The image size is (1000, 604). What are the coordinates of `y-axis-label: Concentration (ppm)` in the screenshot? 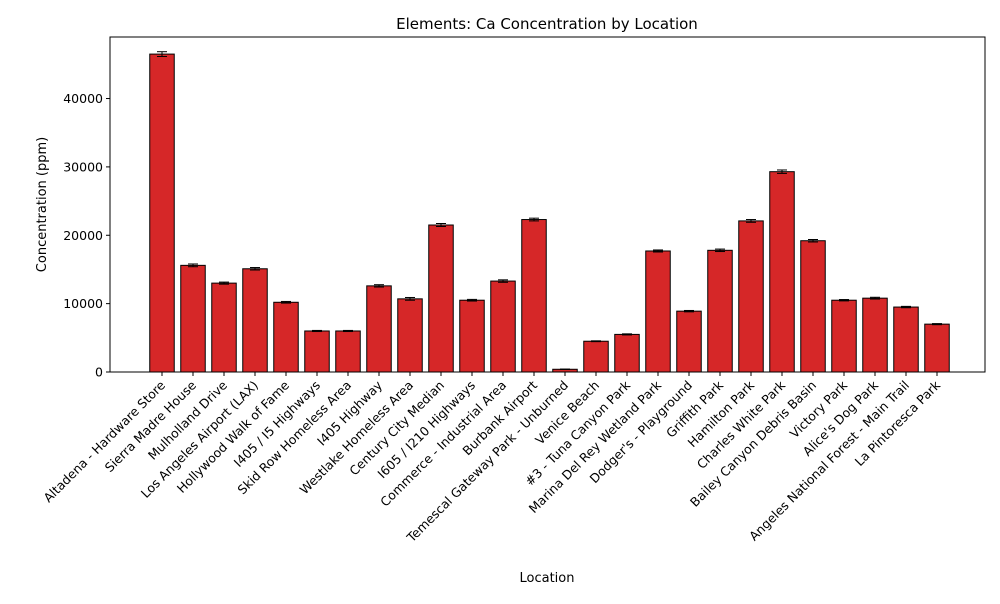 It's located at (42, 204).